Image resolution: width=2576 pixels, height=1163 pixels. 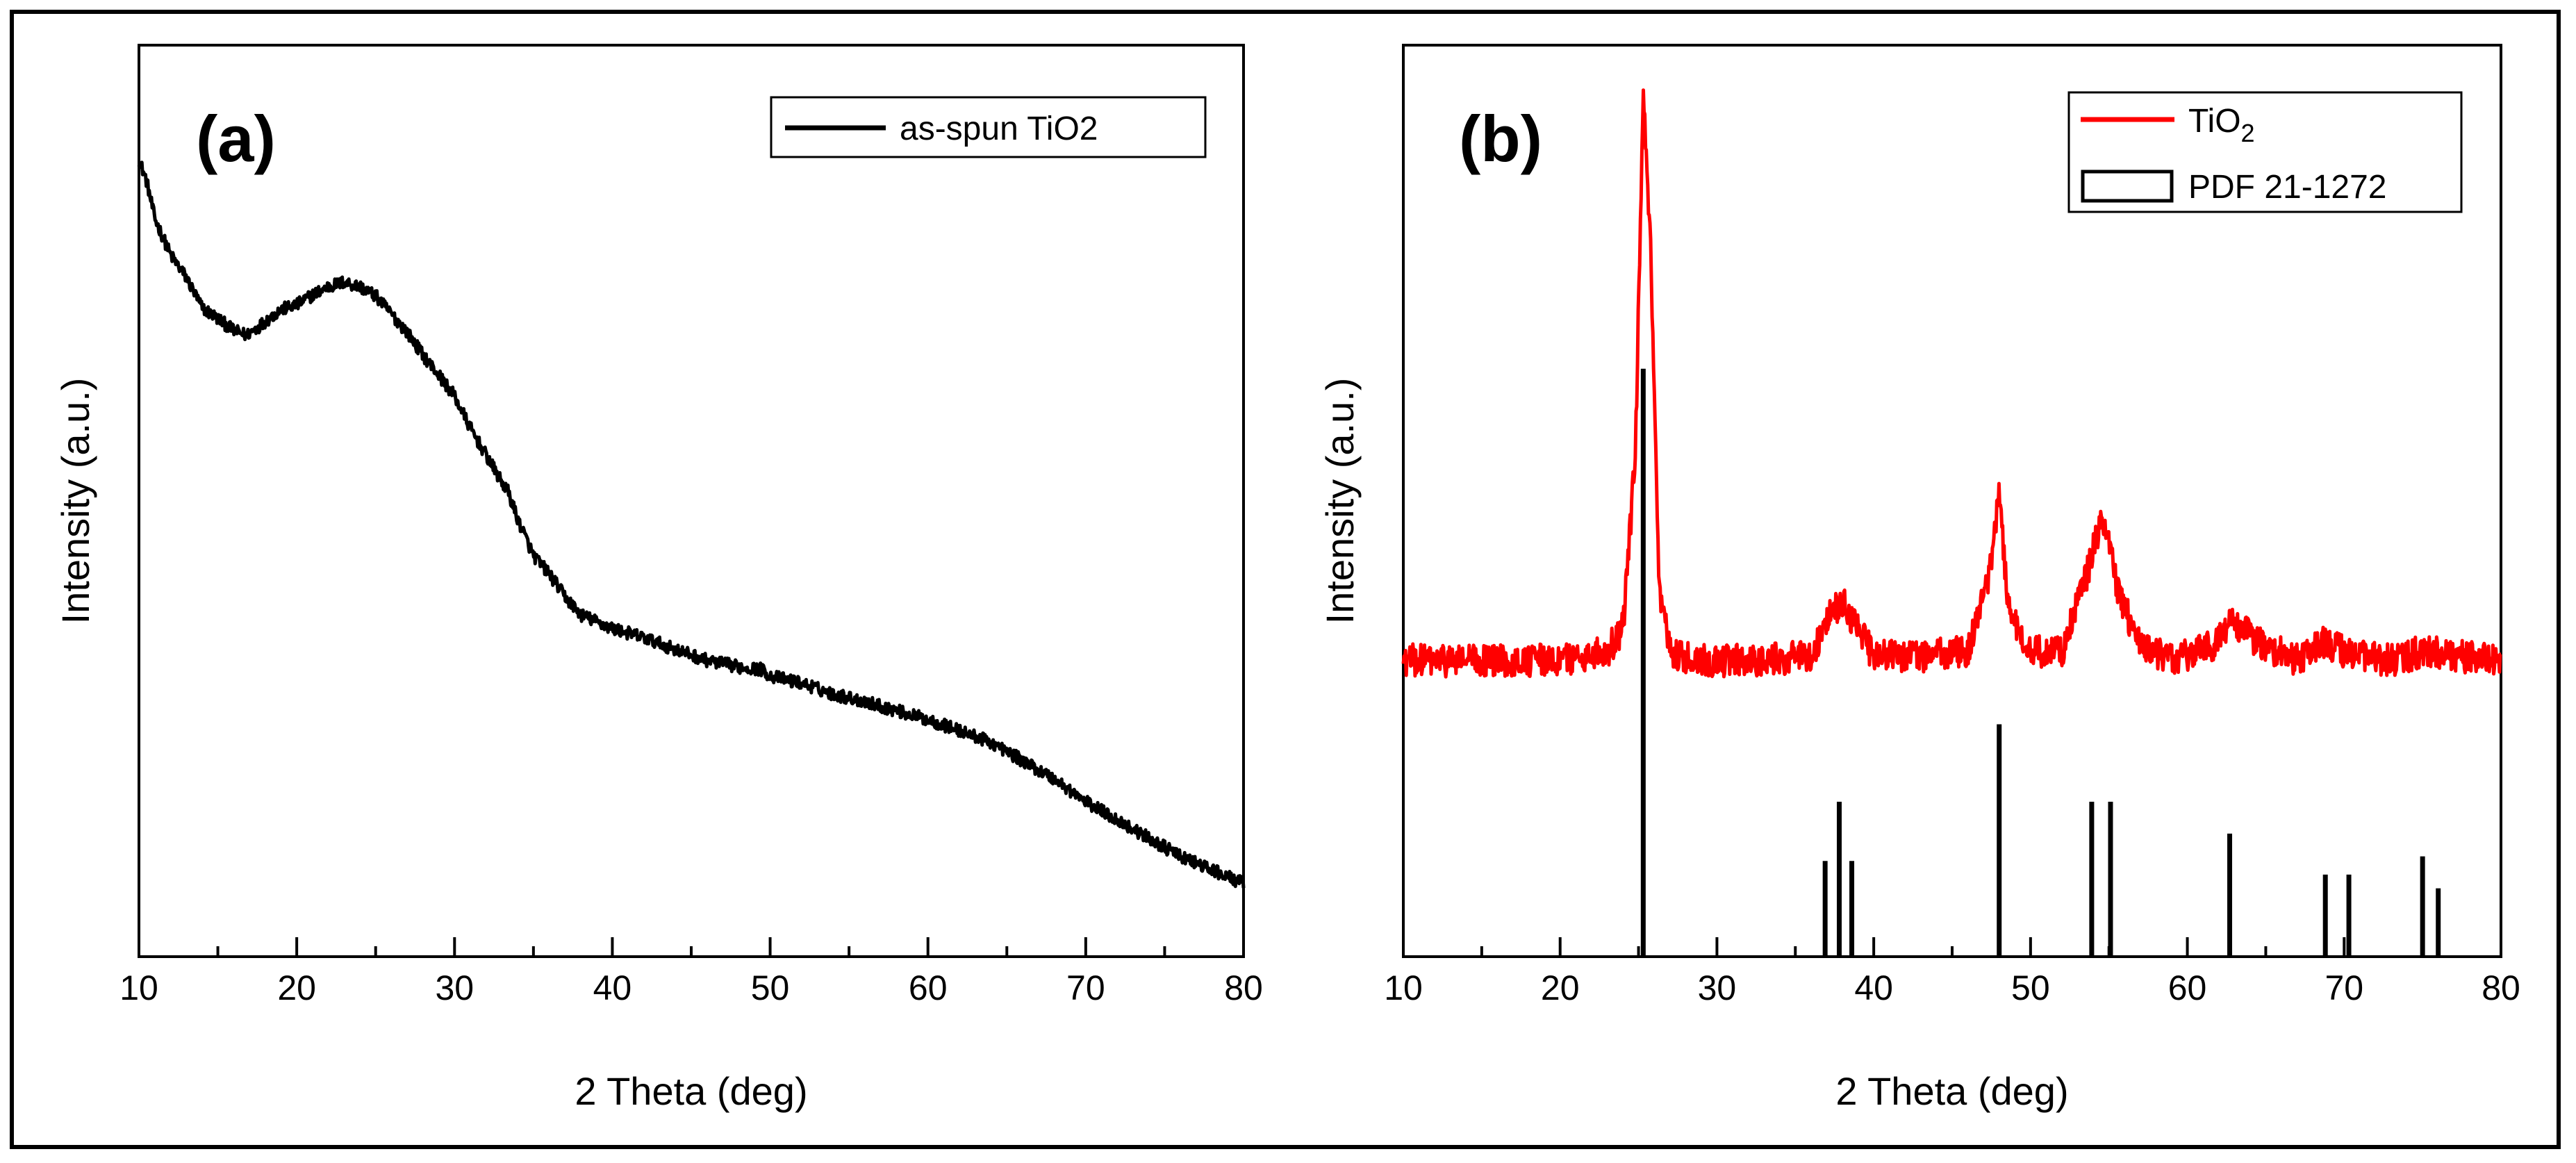 I want to click on panel-b-legend-label-tio2-sub: 2, so click(x=2248, y=133).